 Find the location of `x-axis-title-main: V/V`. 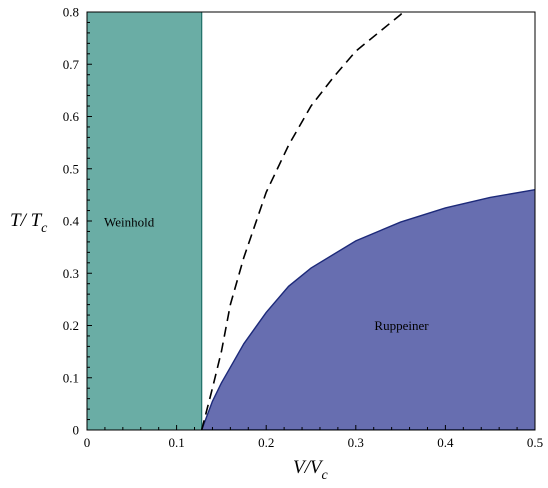

x-axis-title-main: V/V is located at coordinates (308, 467).